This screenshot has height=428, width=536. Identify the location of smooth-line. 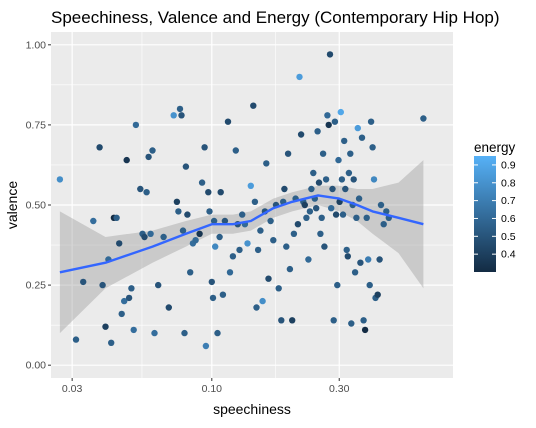
(241, 234).